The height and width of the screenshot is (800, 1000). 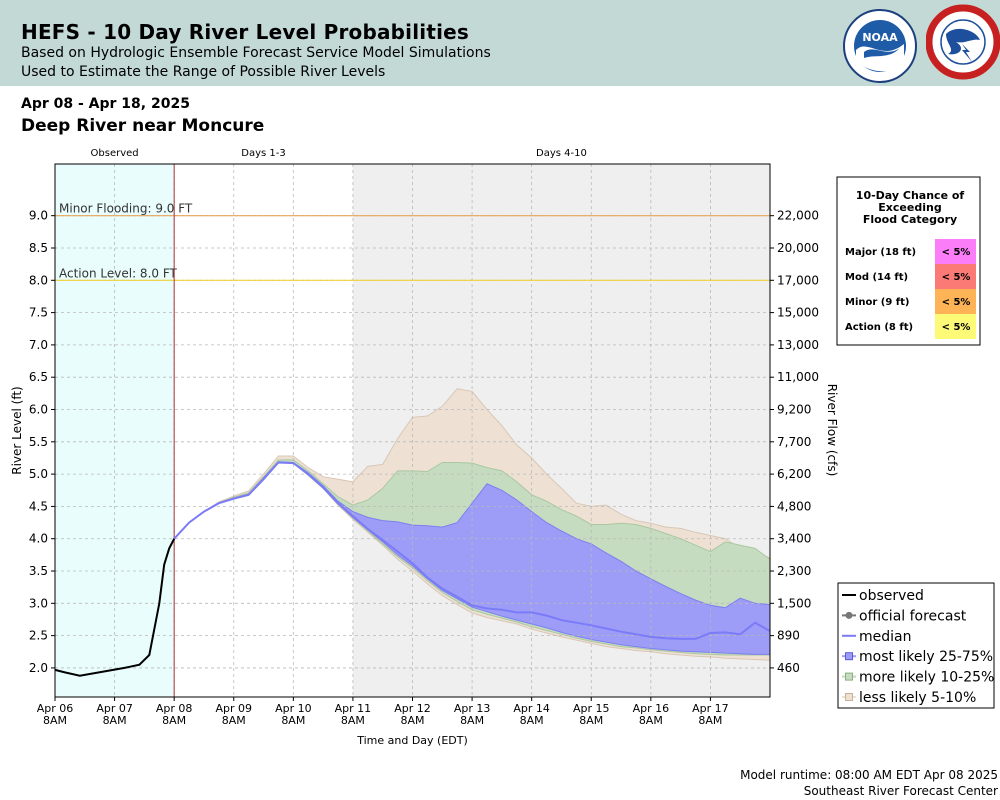 I want to click on y-tick-label: 4.5, so click(x=38, y=506).